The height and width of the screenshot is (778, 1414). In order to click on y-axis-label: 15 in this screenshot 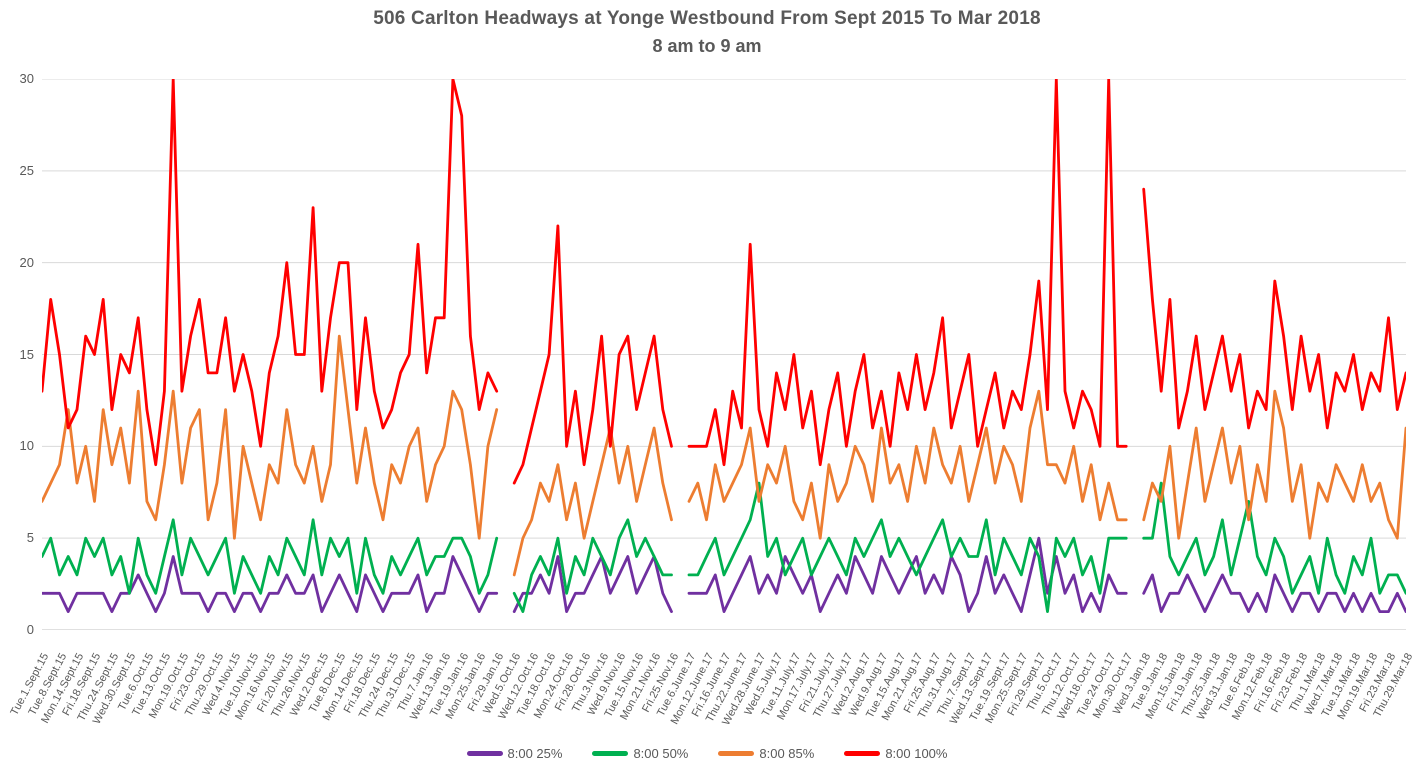, I will do `click(26, 354)`.